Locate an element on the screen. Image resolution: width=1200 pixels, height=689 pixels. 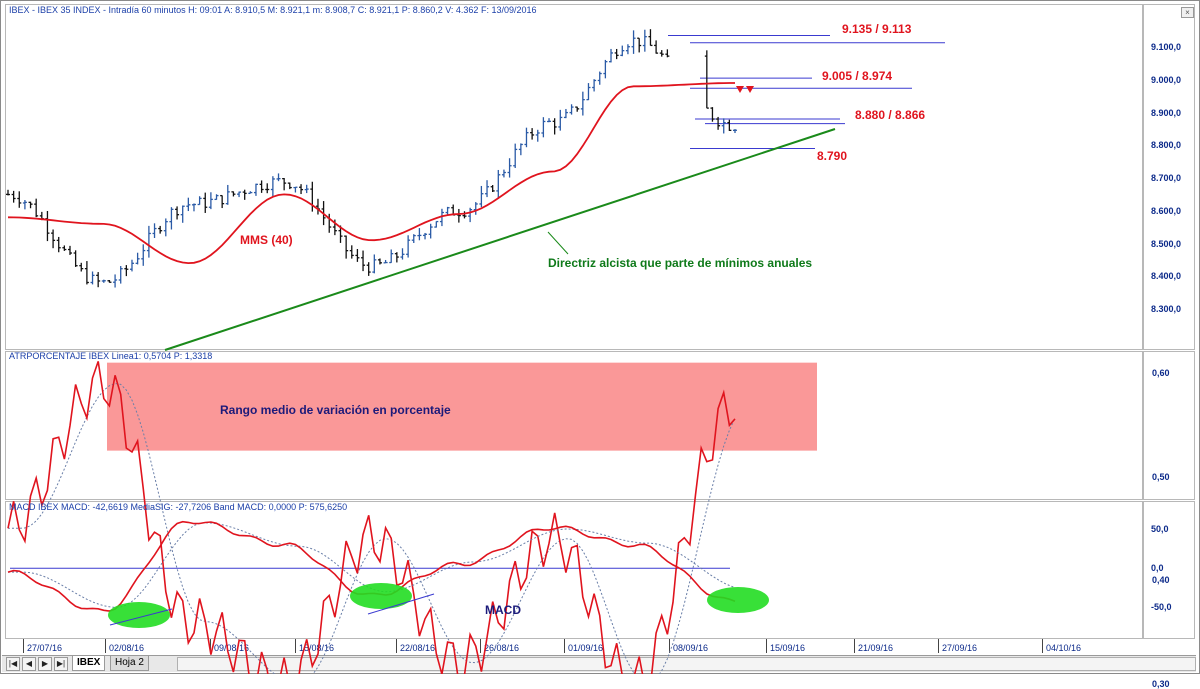
x-tick-label: 22/08/16 is located at coordinates (418, 648).